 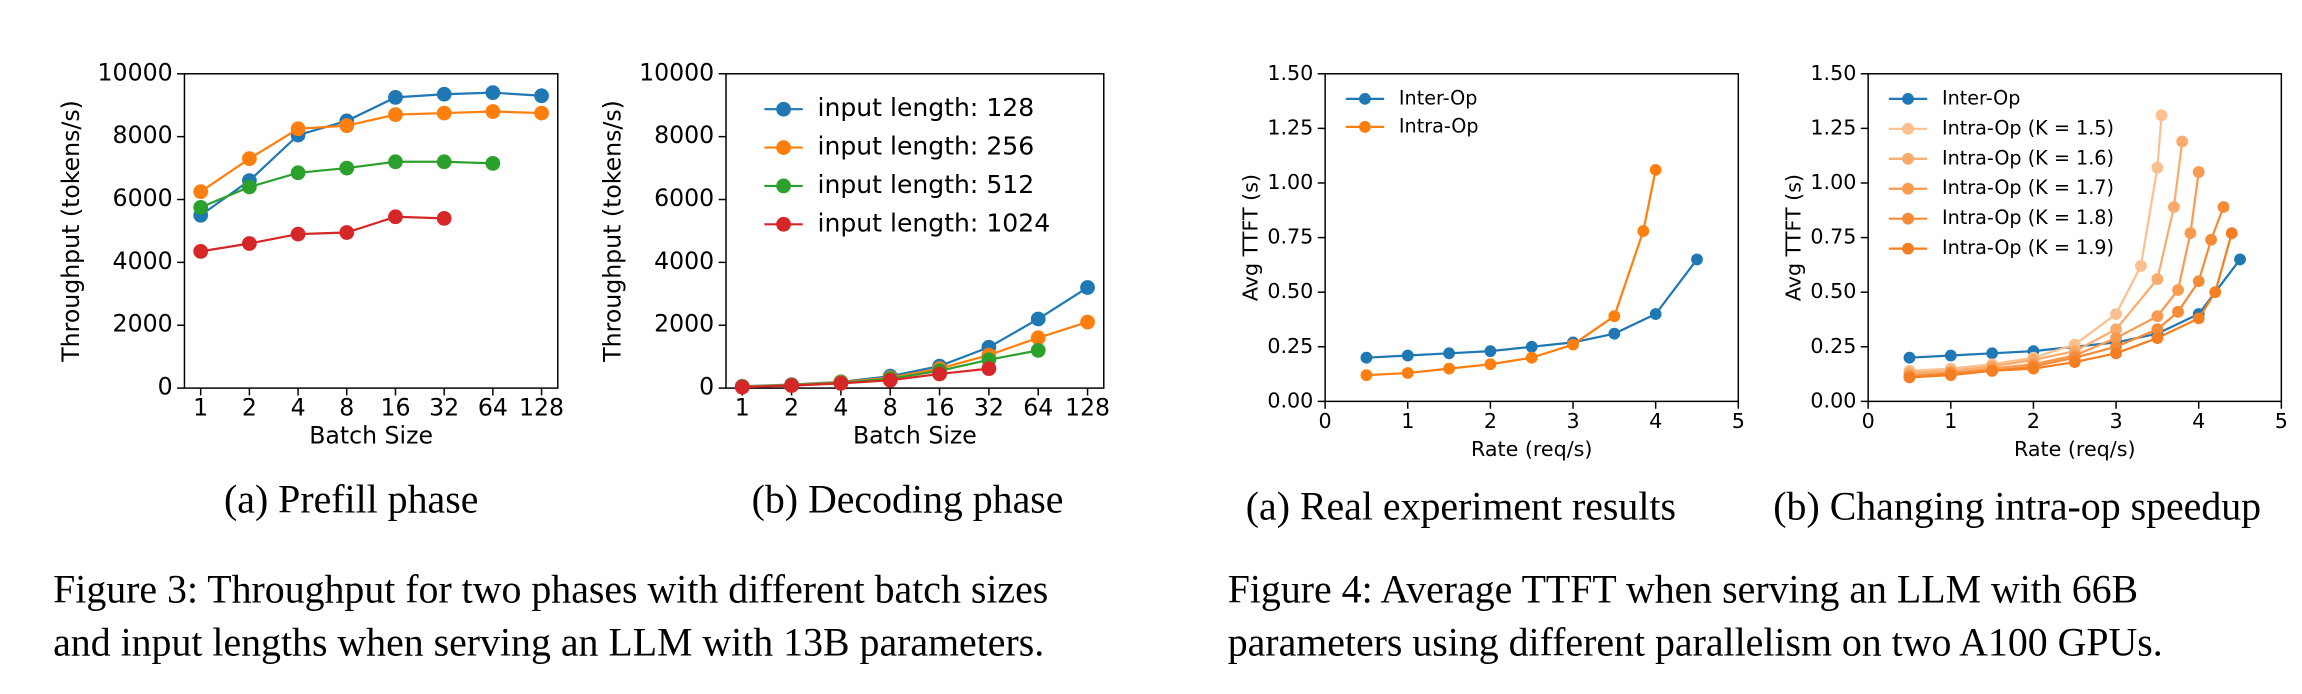 What do you see at coordinates (1738, 421) in the screenshot?
I see `x-tick-label: 5` at bounding box center [1738, 421].